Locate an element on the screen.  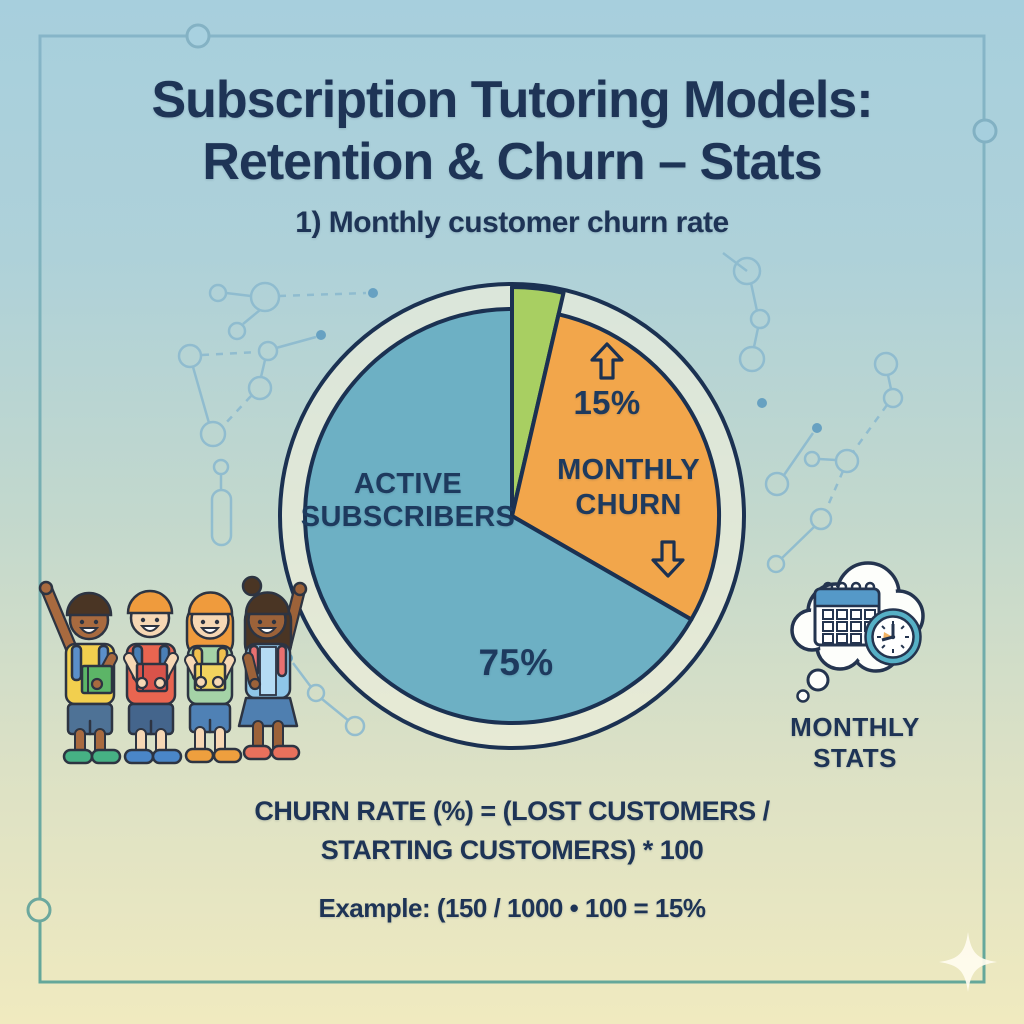
frame-node-right is located at coordinates (985, 131).